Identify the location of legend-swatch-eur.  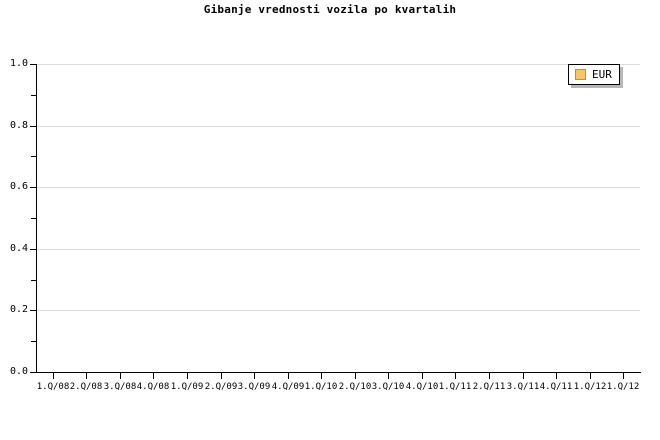
(580, 74).